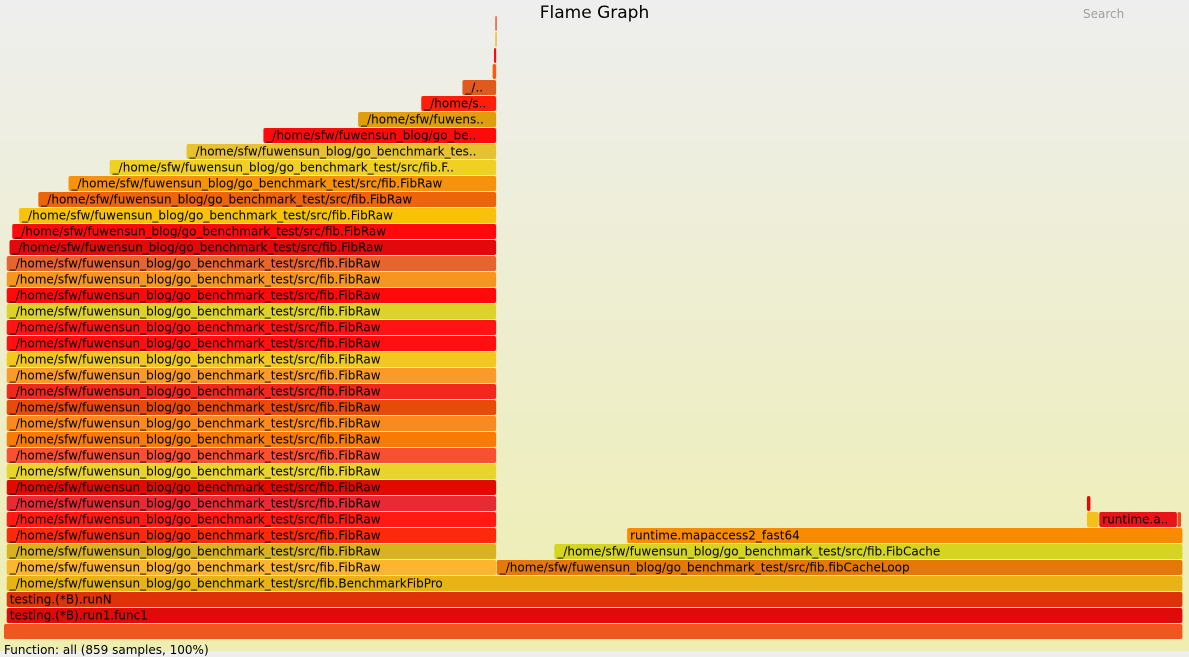  I want to click on flame-frame: runtime.a.., so click(1138, 519).